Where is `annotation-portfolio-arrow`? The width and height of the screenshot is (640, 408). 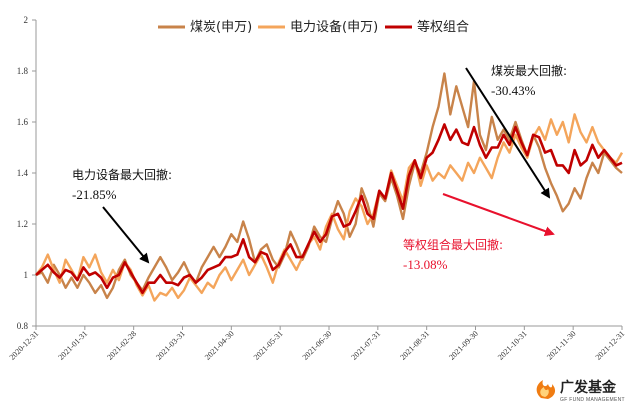
annotation-portfolio-arrow is located at coordinates (498, 214).